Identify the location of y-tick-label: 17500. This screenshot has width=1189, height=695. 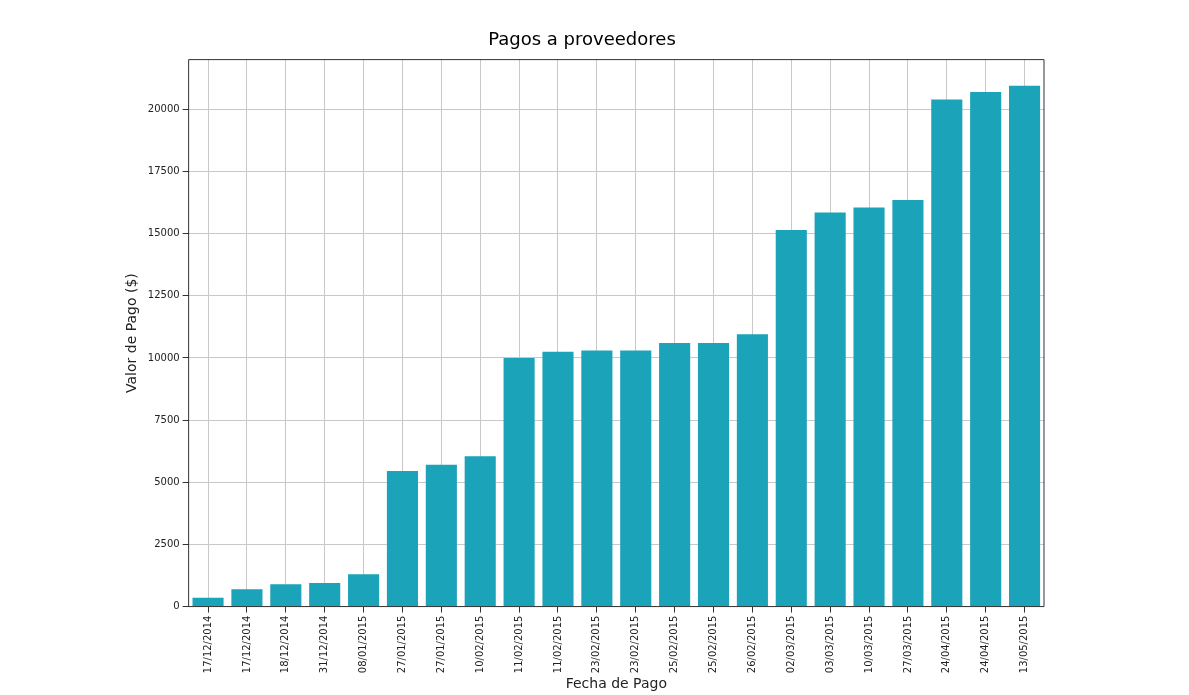
(163, 171).